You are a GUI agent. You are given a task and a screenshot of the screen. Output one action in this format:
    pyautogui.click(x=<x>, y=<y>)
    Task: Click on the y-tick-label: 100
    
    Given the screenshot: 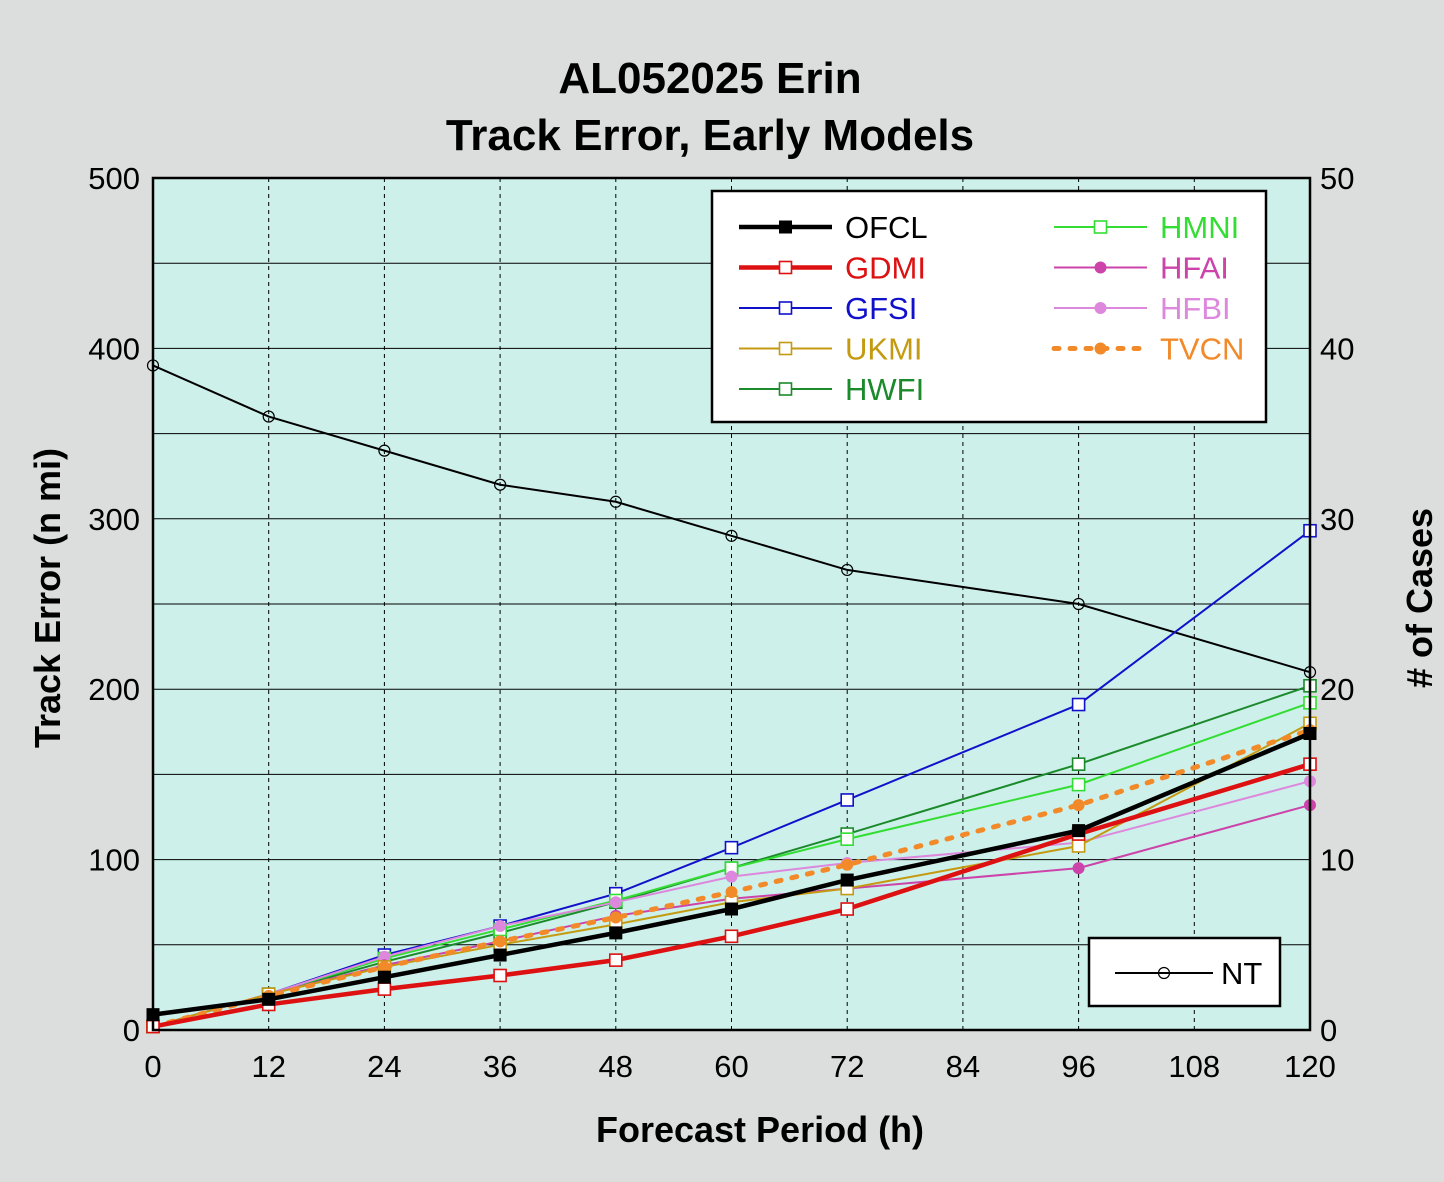 What is the action you would take?
    pyautogui.click(x=114, y=860)
    